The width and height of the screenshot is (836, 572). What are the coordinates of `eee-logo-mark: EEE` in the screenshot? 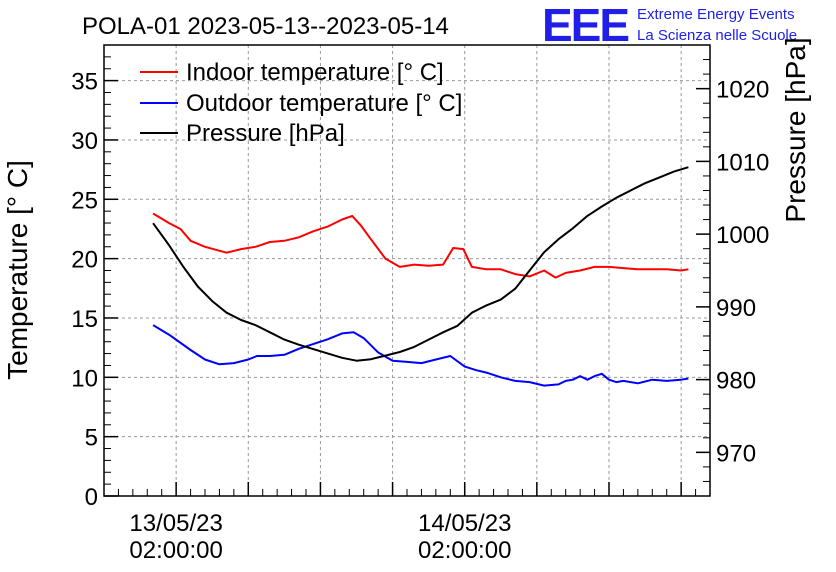 It's located at (585, 25).